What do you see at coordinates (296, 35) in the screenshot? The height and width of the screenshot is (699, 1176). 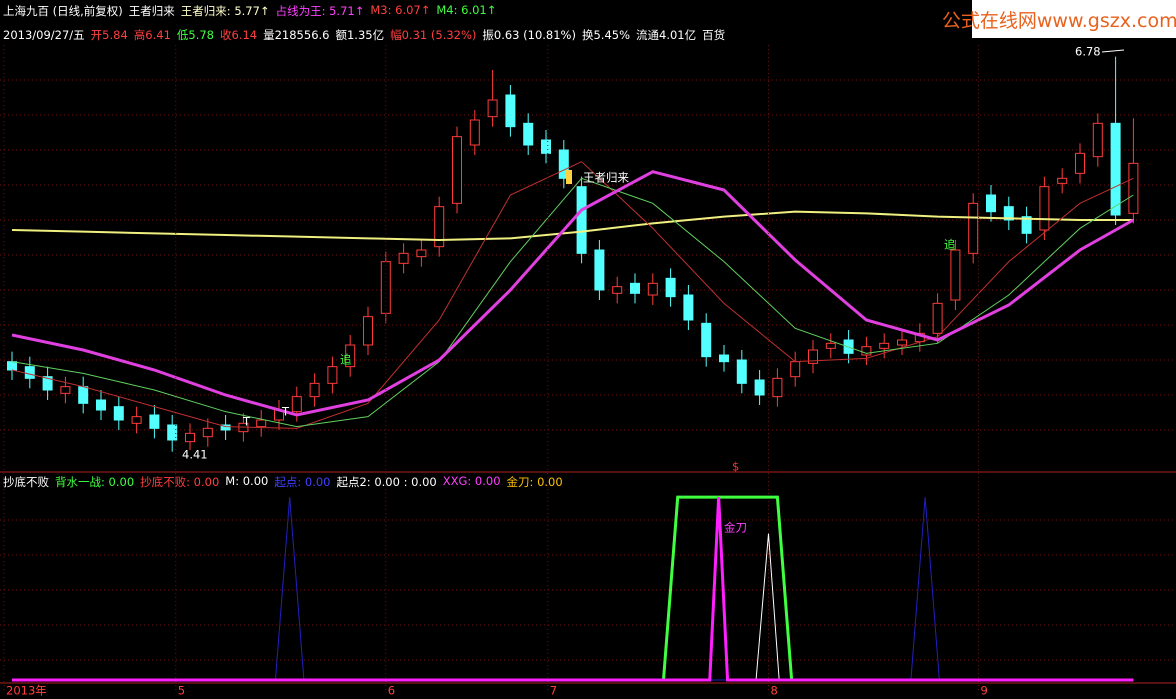 I see `header-text: 量218556.6` at bounding box center [296, 35].